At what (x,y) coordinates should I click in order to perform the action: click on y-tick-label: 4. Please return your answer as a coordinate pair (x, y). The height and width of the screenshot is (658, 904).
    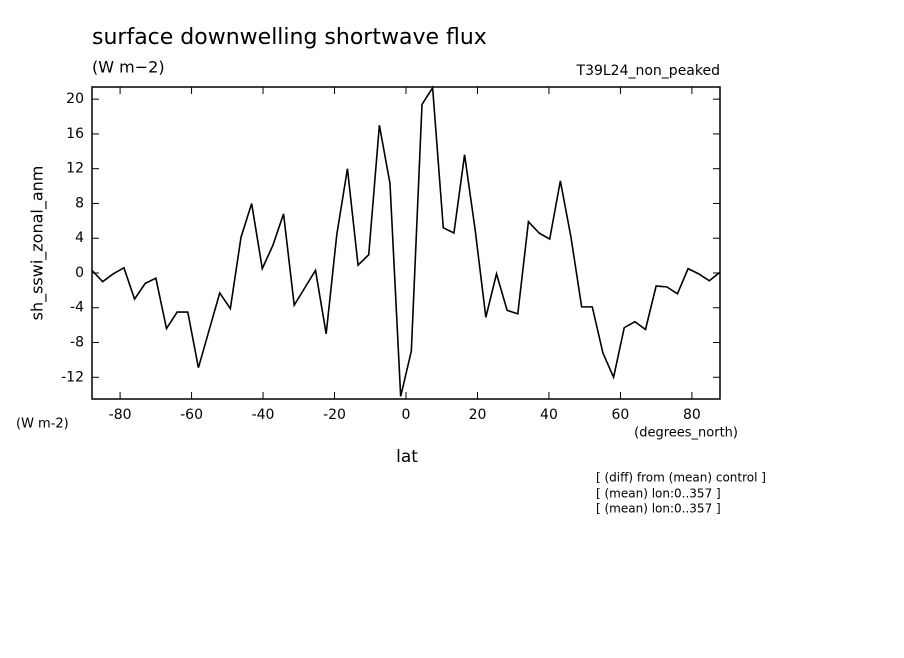
    Looking at the image, I should click on (79, 238).